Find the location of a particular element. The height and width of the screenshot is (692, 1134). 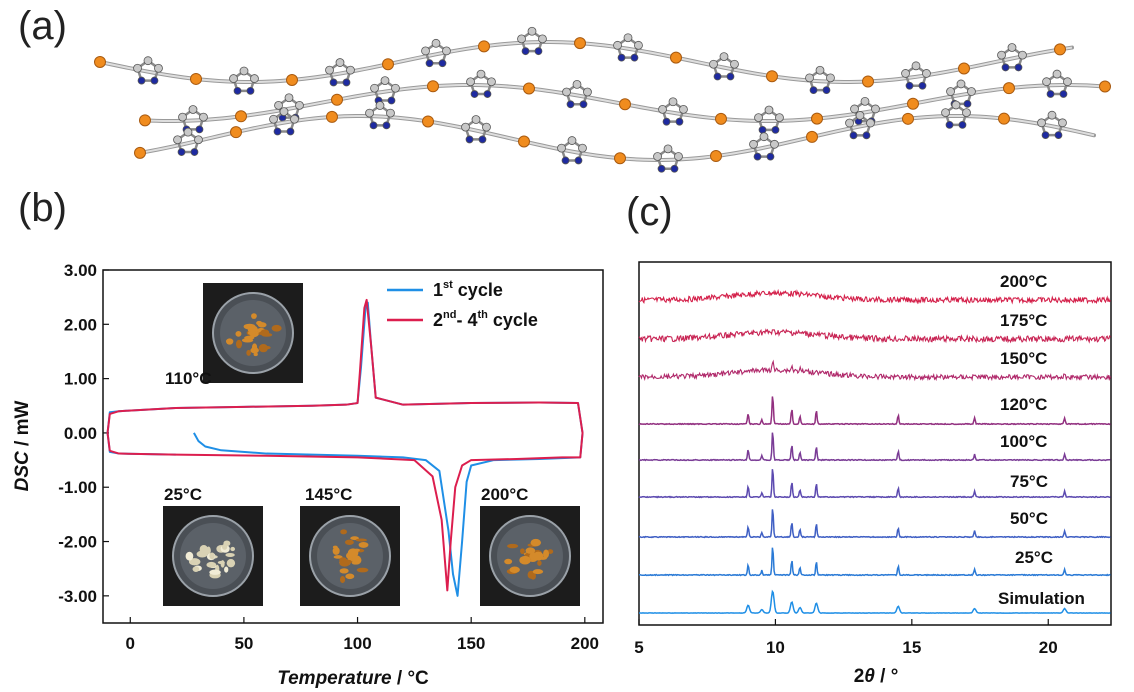

pxrd-series-label: 25°C is located at coordinates (1034, 557).